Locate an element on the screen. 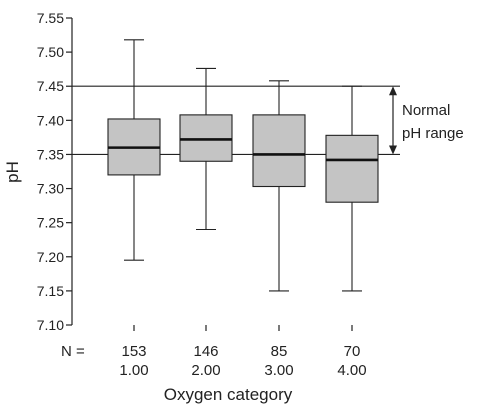 This screenshot has width=487, height=406. y-axis-label: pH is located at coordinates (12, 172).